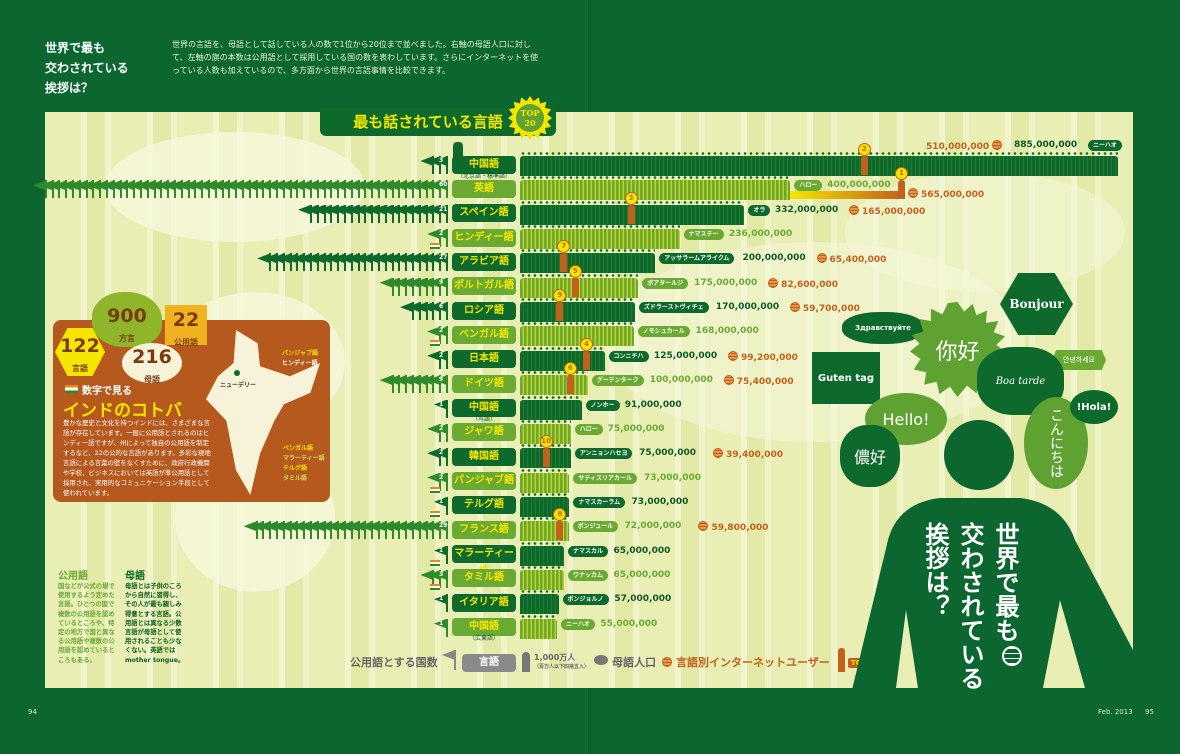 The image size is (1180, 754). I want to click on rank-number: 2, so click(864, 149).